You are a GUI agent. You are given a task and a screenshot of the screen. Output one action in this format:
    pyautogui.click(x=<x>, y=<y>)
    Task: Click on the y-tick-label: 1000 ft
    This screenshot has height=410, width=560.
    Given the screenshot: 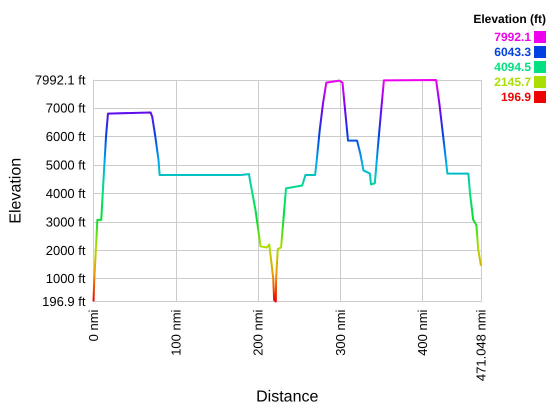 What is the action you would take?
    pyautogui.click(x=66, y=278)
    